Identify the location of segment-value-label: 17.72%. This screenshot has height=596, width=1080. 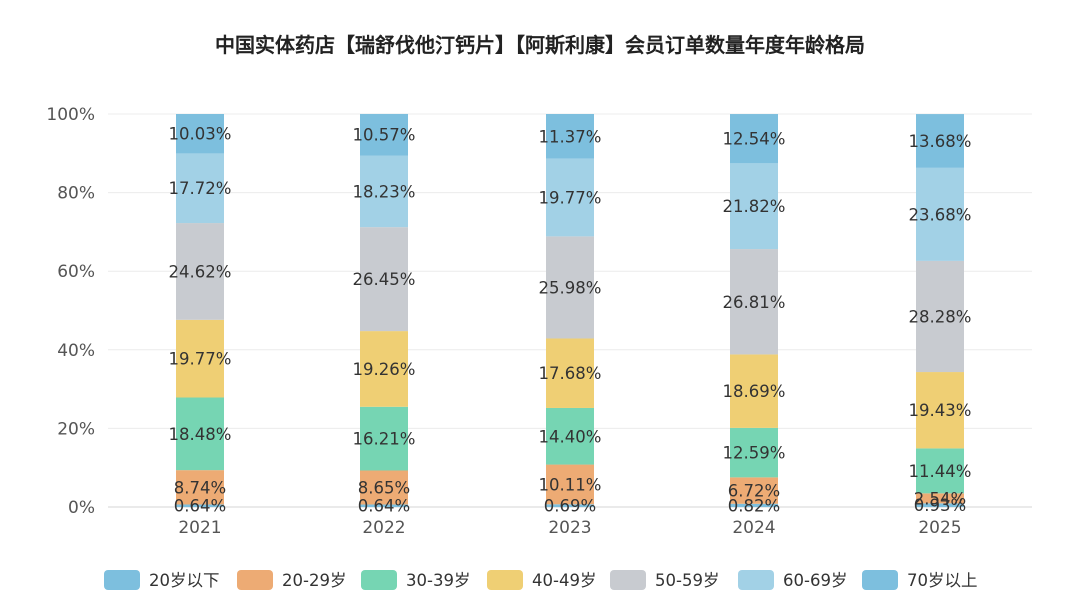
(200, 188).